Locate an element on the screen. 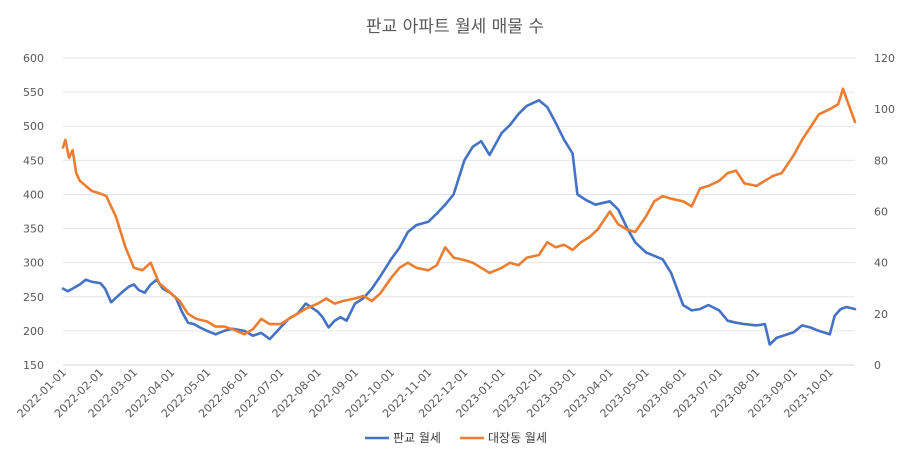  chart-title: 판교 아파트 월세 매물 수 is located at coordinates (455, 27).